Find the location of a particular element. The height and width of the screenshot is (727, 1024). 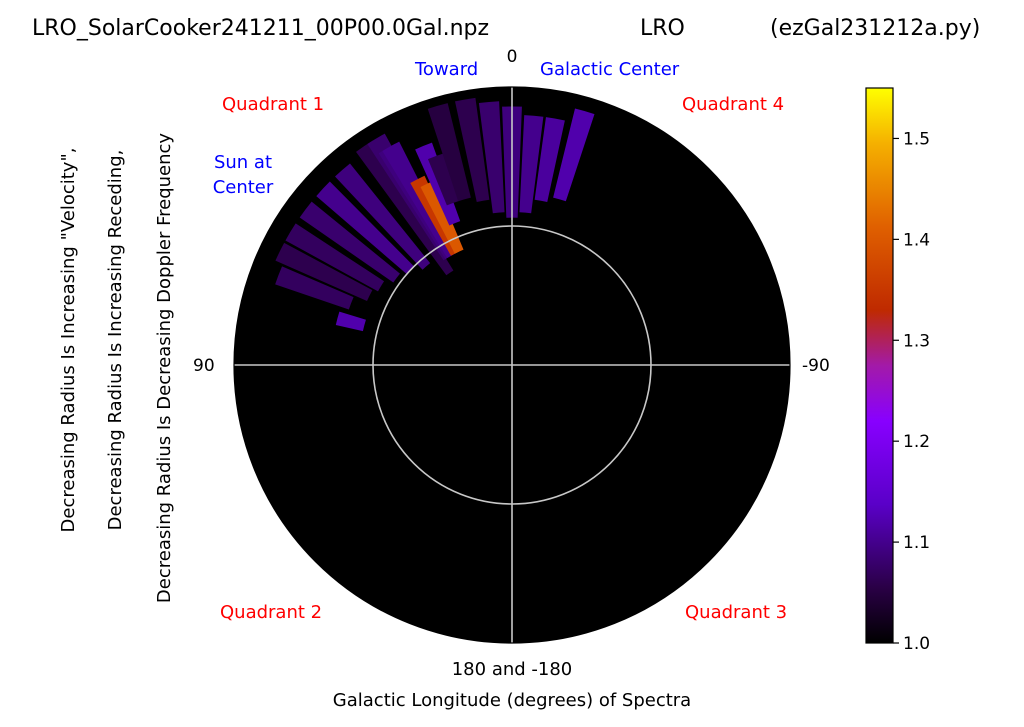

colorbar is located at coordinates (879, 365).